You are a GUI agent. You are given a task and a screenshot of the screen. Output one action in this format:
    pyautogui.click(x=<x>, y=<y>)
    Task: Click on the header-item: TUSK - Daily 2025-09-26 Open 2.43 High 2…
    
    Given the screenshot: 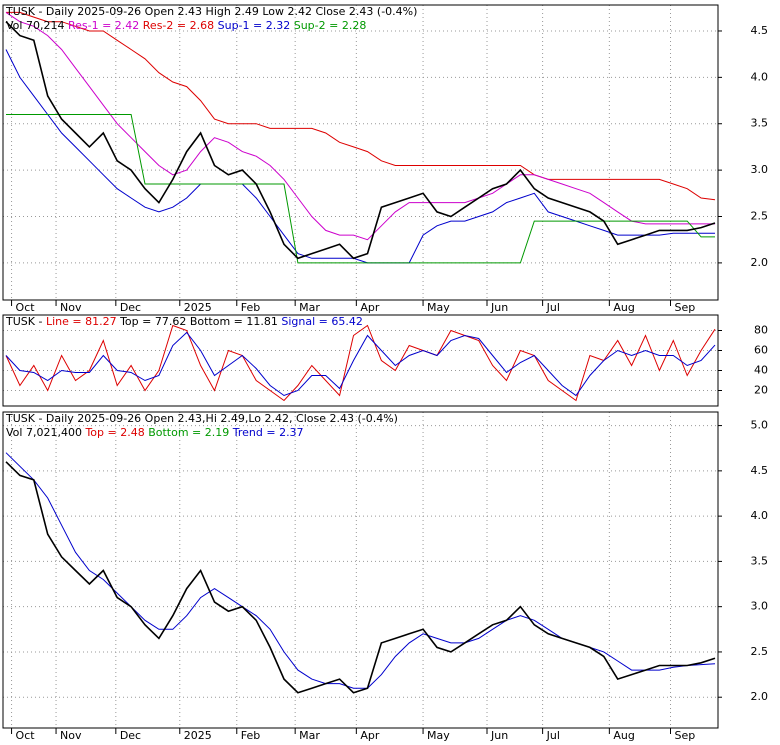 What is the action you would take?
    pyautogui.click(x=211, y=11)
    